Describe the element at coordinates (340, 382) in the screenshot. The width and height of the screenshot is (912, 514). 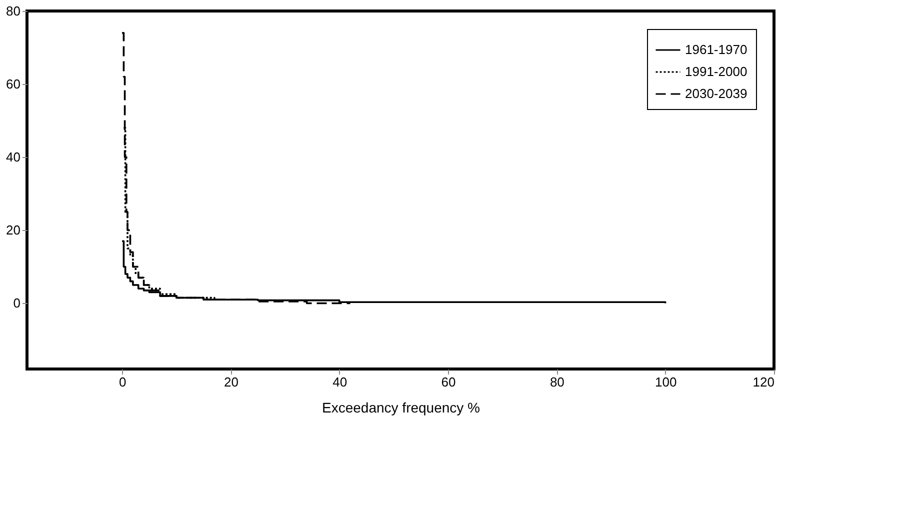
I see `x-tick-label: 40` at that location.